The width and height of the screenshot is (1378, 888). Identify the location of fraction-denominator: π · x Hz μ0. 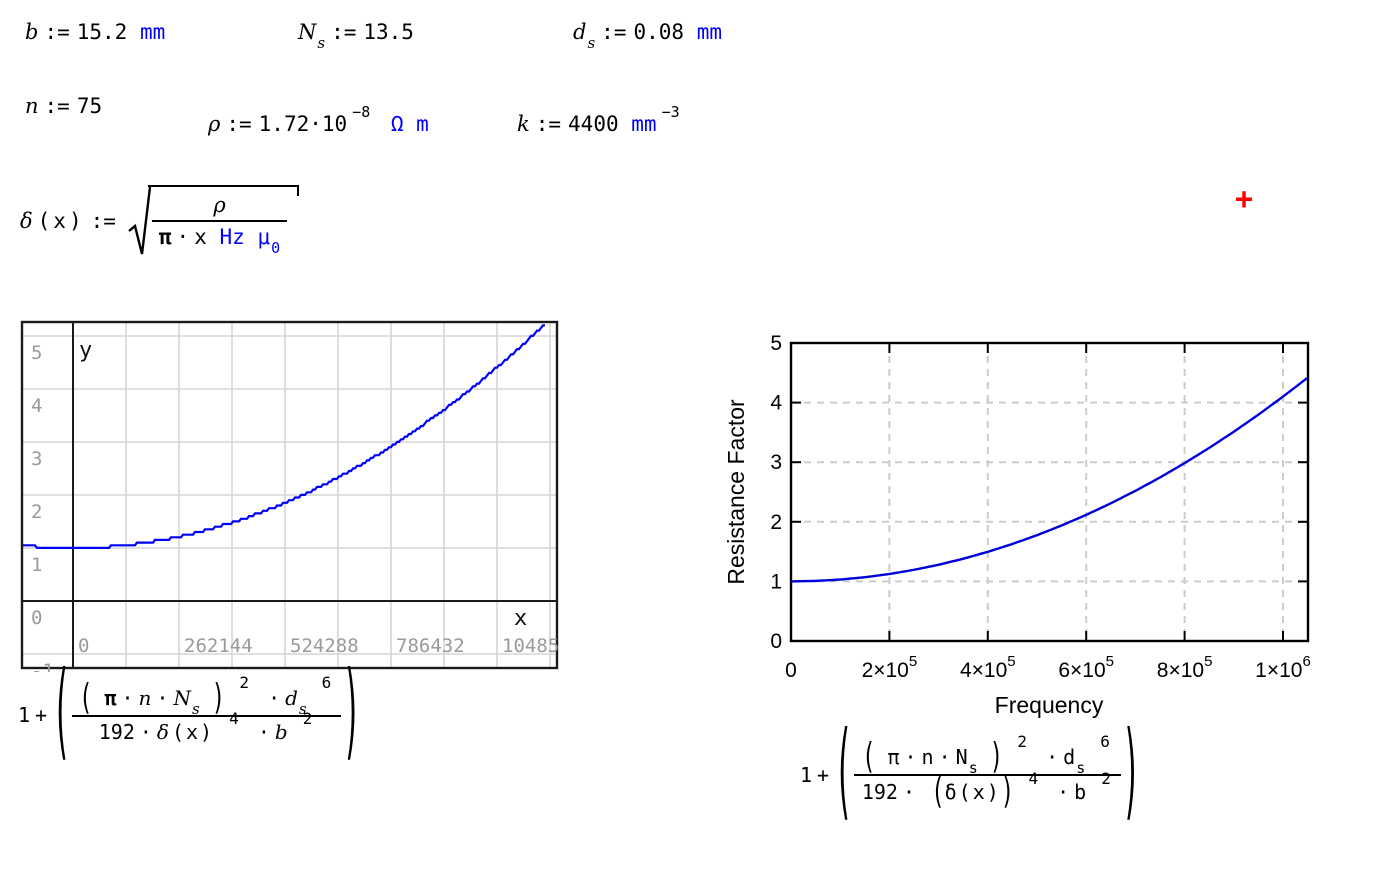
(219, 241).